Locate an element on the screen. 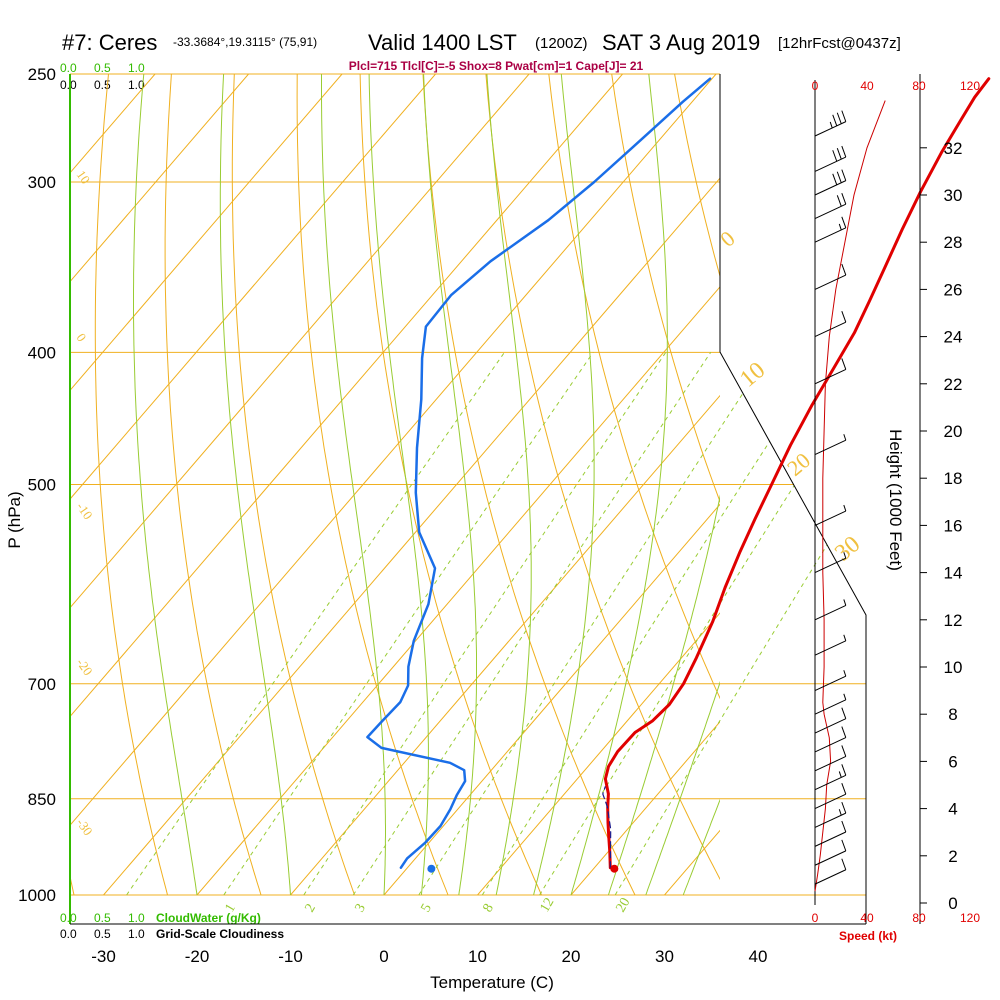 The width and height of the screenshot is (1000, 1000). x-tick-label: 0 is located at coordinates (383, 956).